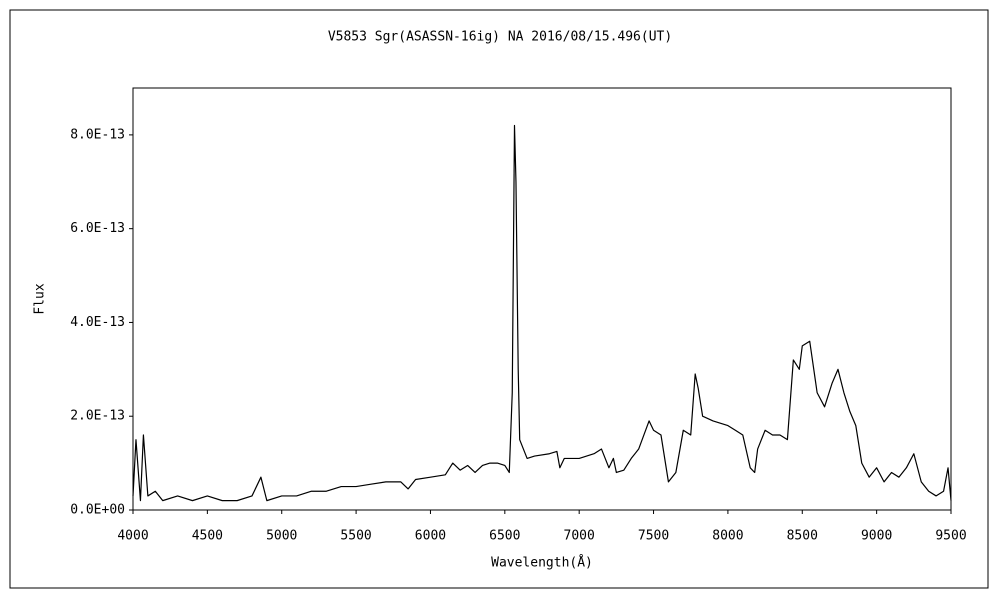  I want to click on x-axis-label: Wavelength(Å), so click(542, 563).